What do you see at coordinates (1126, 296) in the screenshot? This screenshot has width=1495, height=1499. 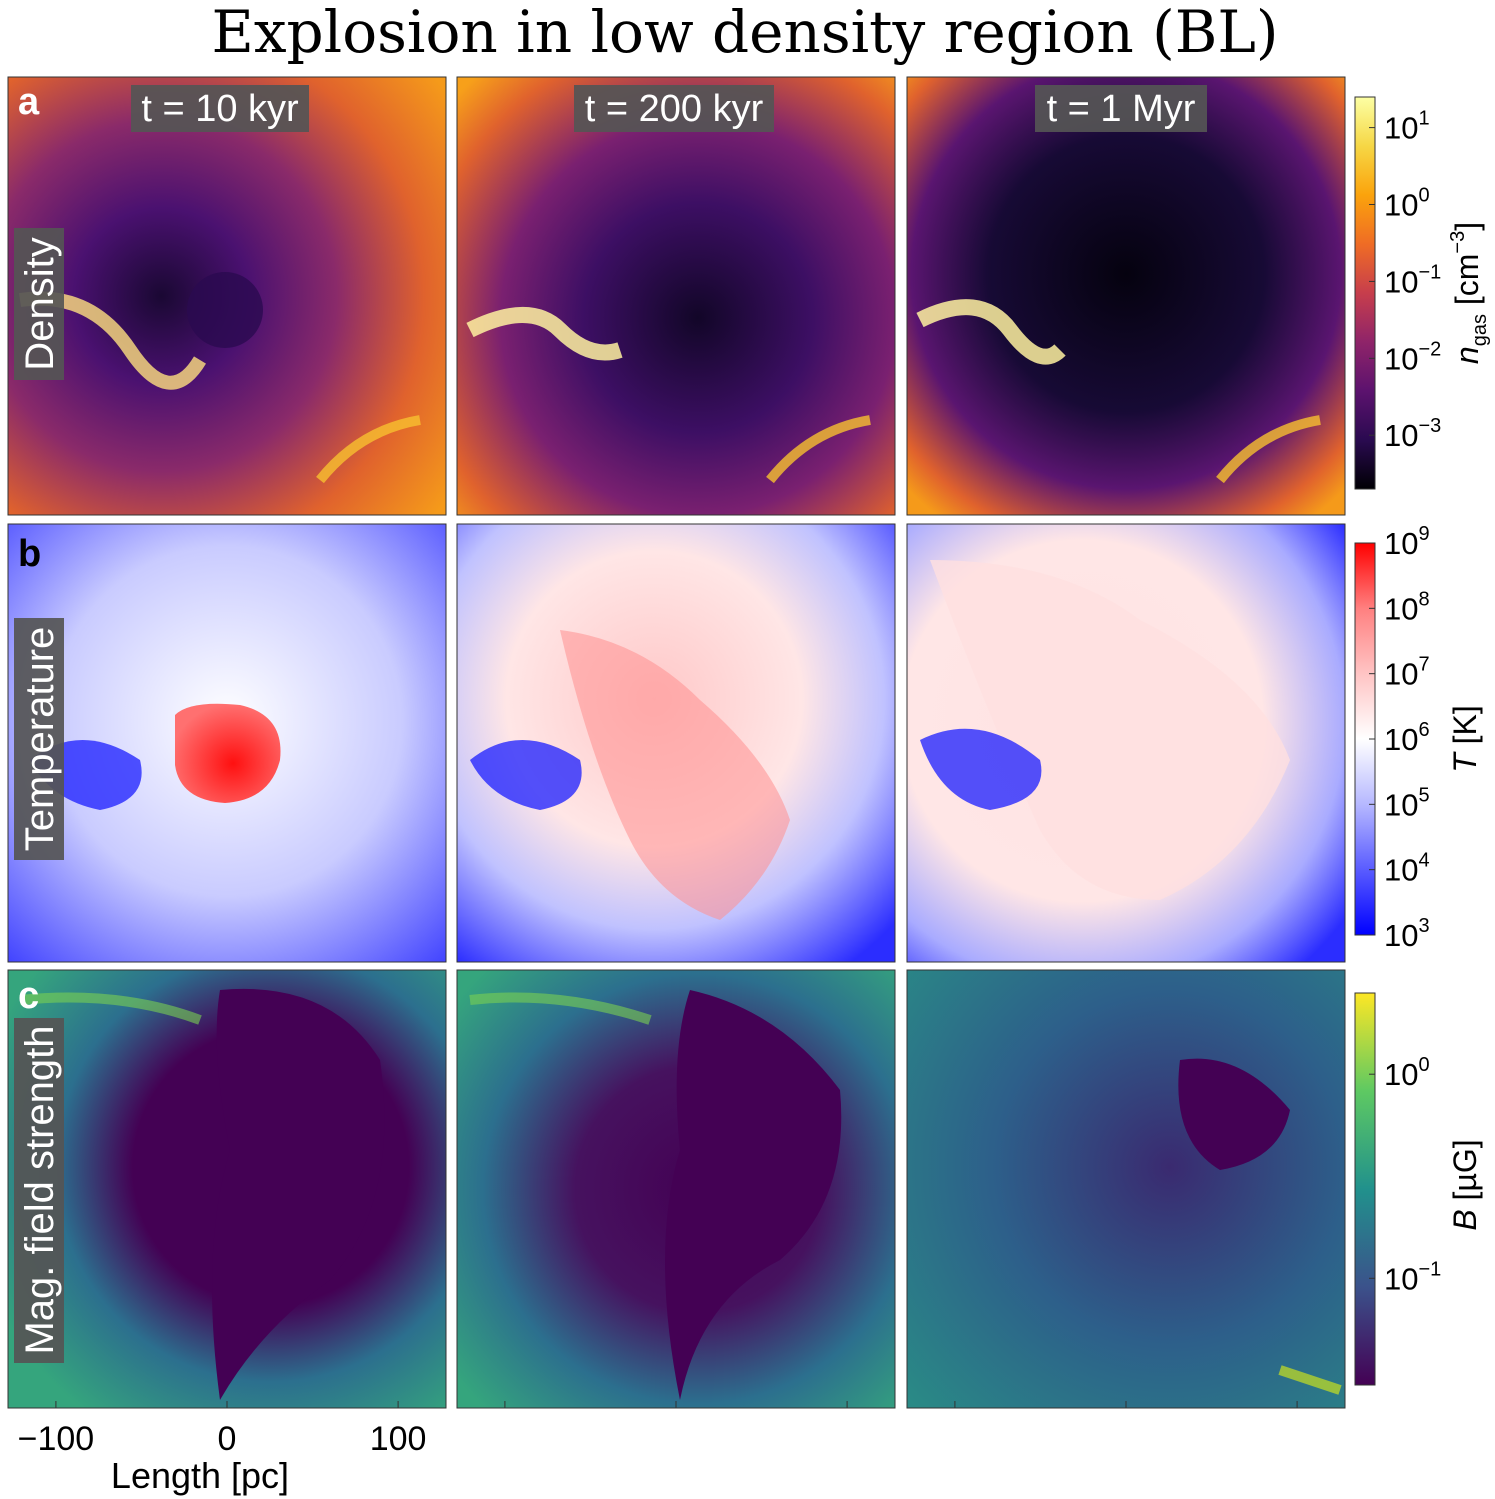 I see `density-panel-t3` at bounding box center [1126, 296].